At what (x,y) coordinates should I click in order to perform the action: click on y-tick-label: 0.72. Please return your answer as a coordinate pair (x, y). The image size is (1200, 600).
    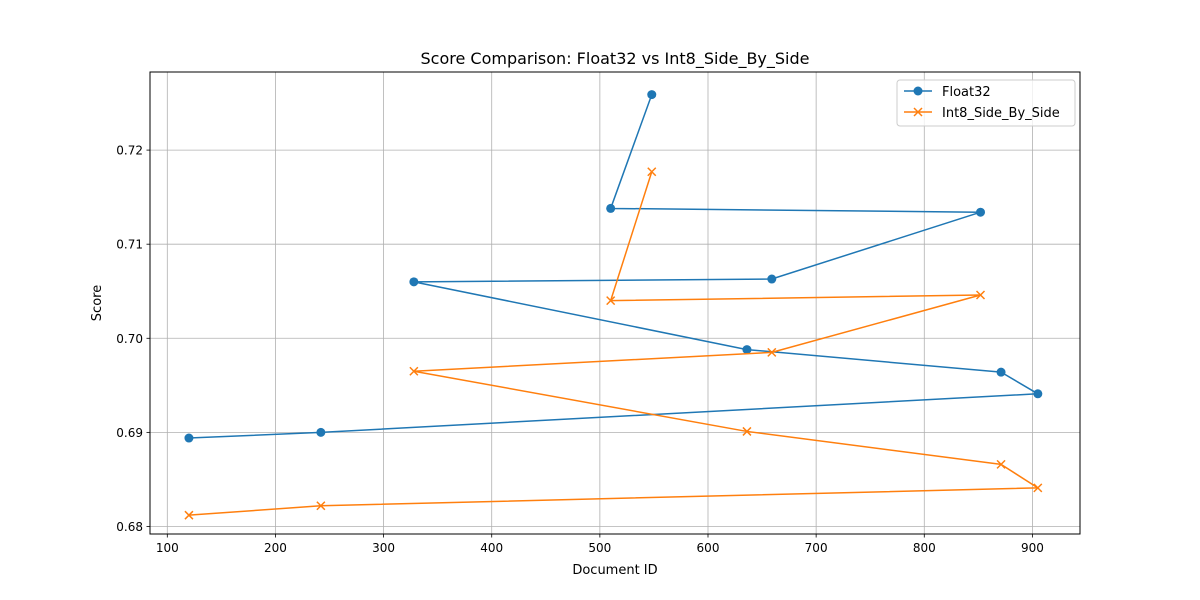
    Looking at the image, I should click on (129, 151).